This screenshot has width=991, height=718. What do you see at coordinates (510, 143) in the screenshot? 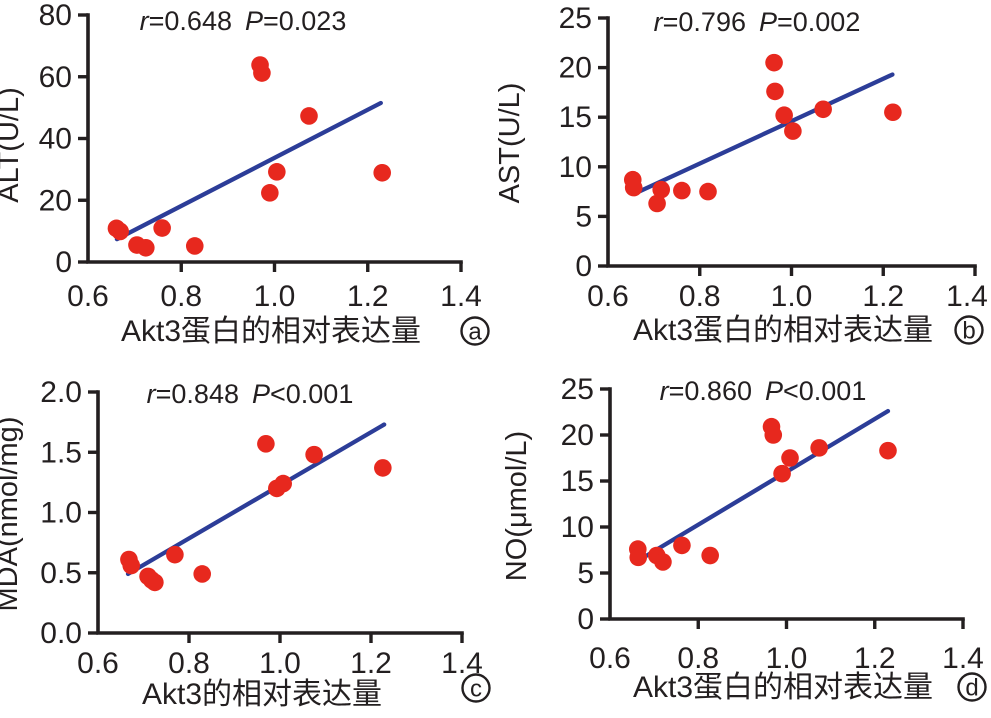
I see `y-axis-label: AST(U/L)` at bounding box center [510, 143].